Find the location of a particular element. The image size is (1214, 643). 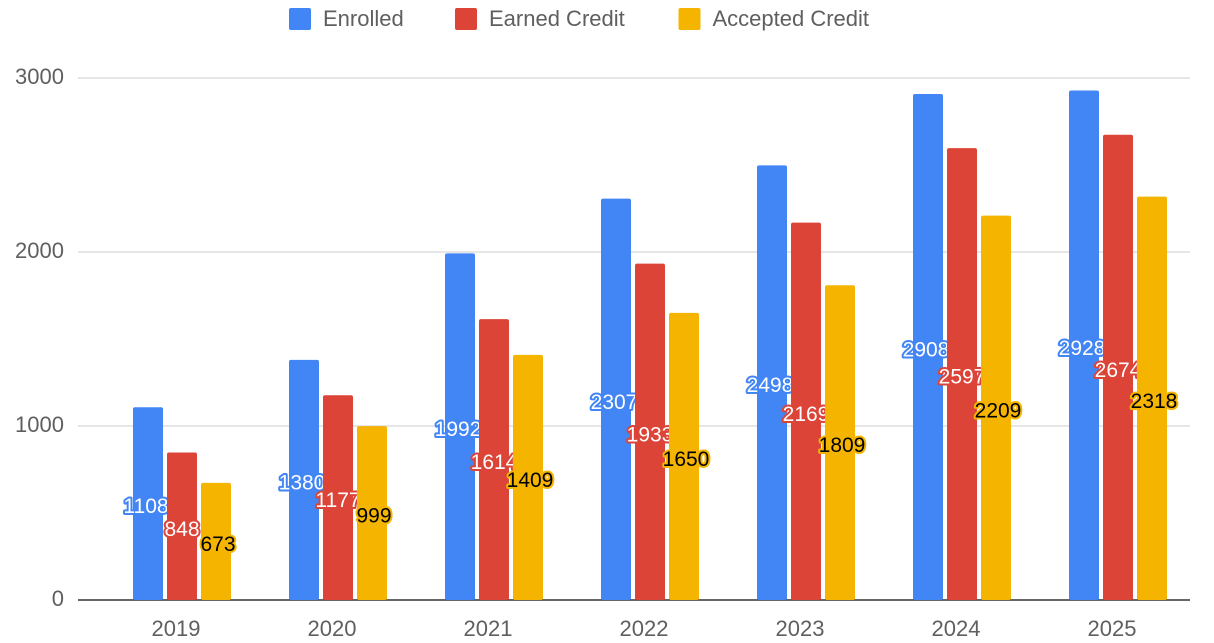

value-label: 1380 is located at coordinates (302, 482).